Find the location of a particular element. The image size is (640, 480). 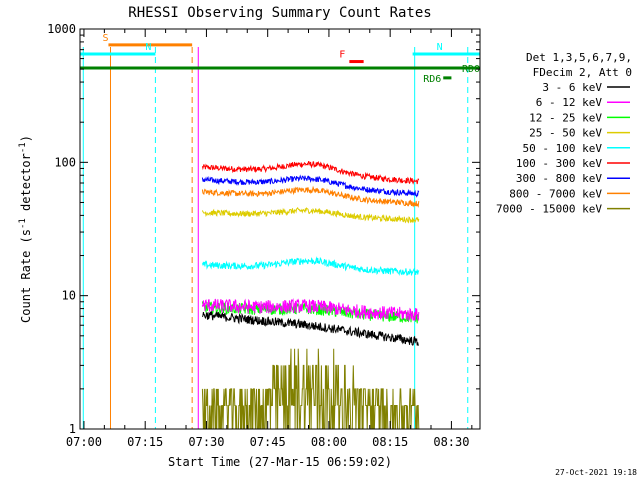

y-axis-label-part: ) is located at coordinates (26, 138).